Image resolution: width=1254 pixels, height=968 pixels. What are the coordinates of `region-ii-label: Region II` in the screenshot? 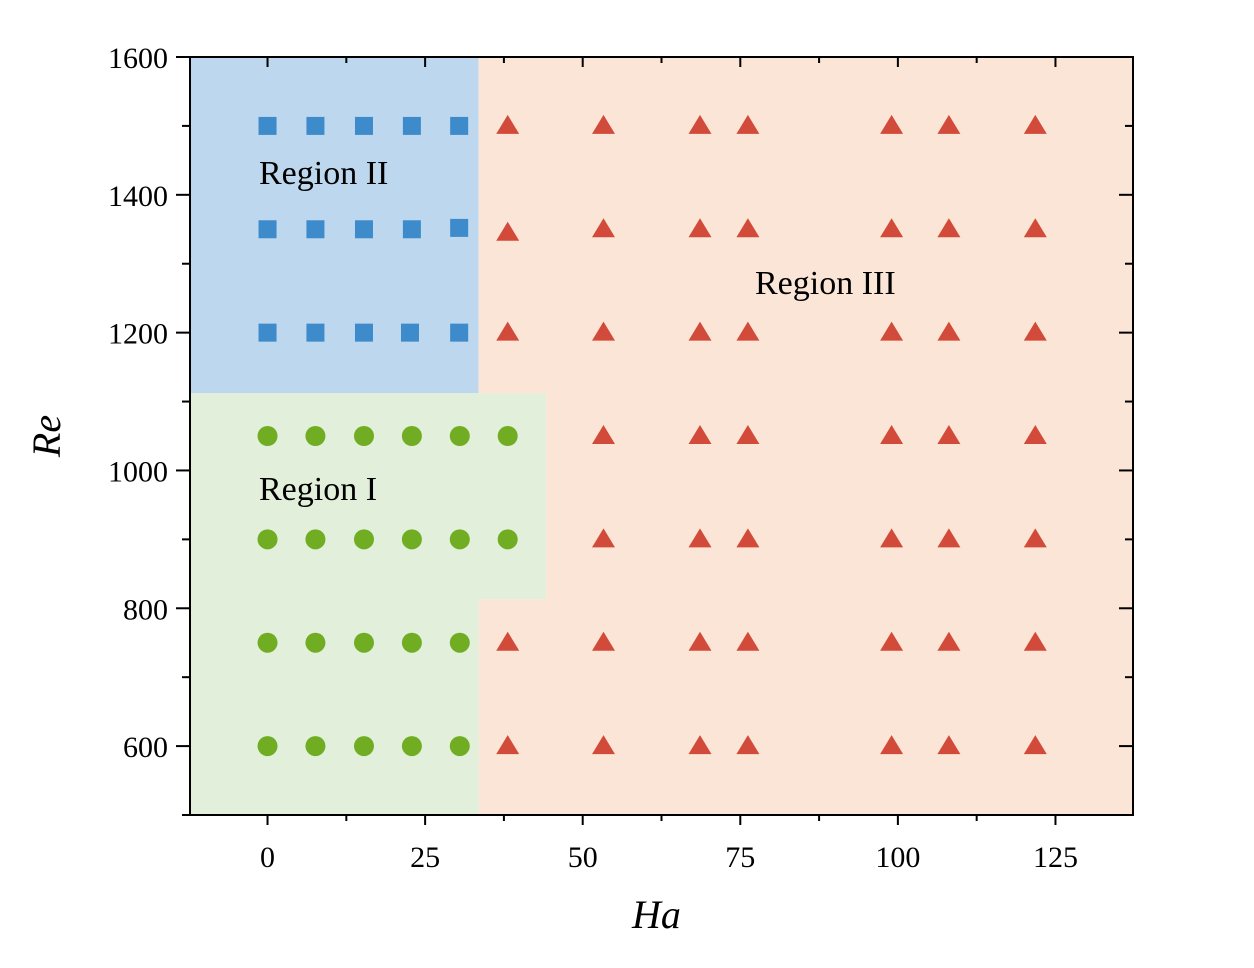 It's located at (323, 173).